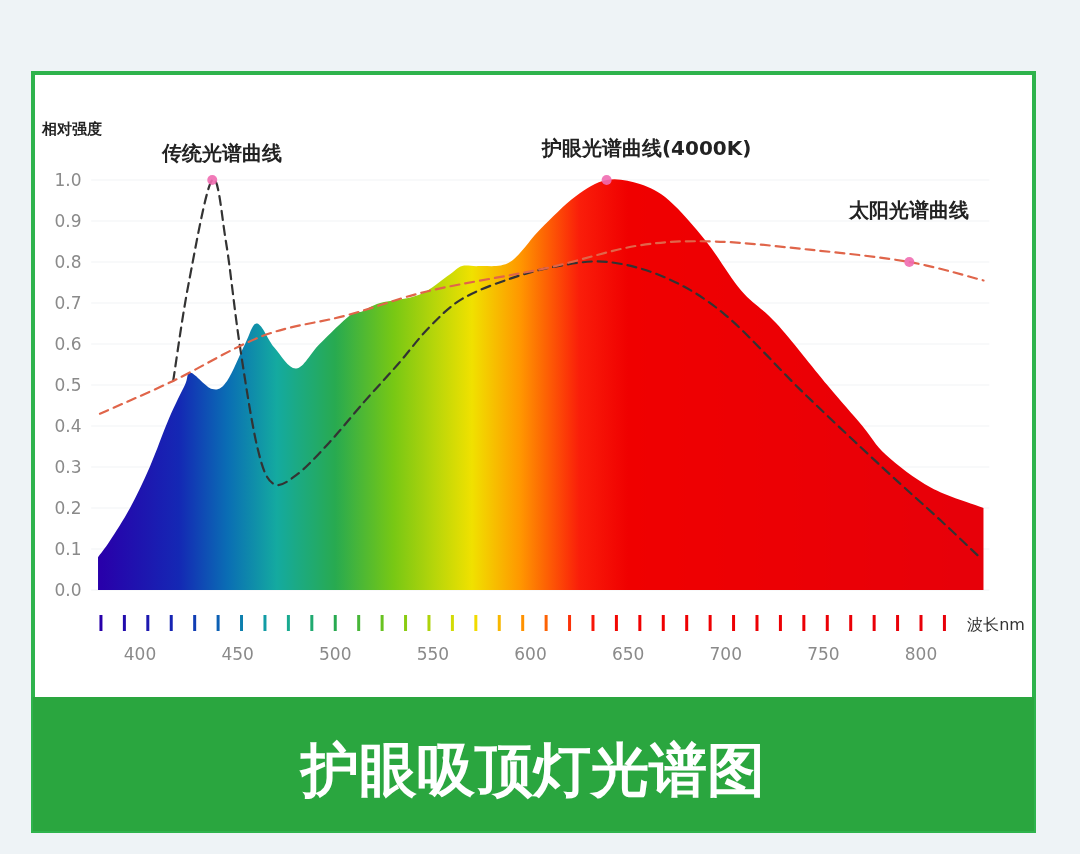 The width and height of the screenshot is (1080, 854). I want to click on x-tick-label: 450, so click(237, 654).